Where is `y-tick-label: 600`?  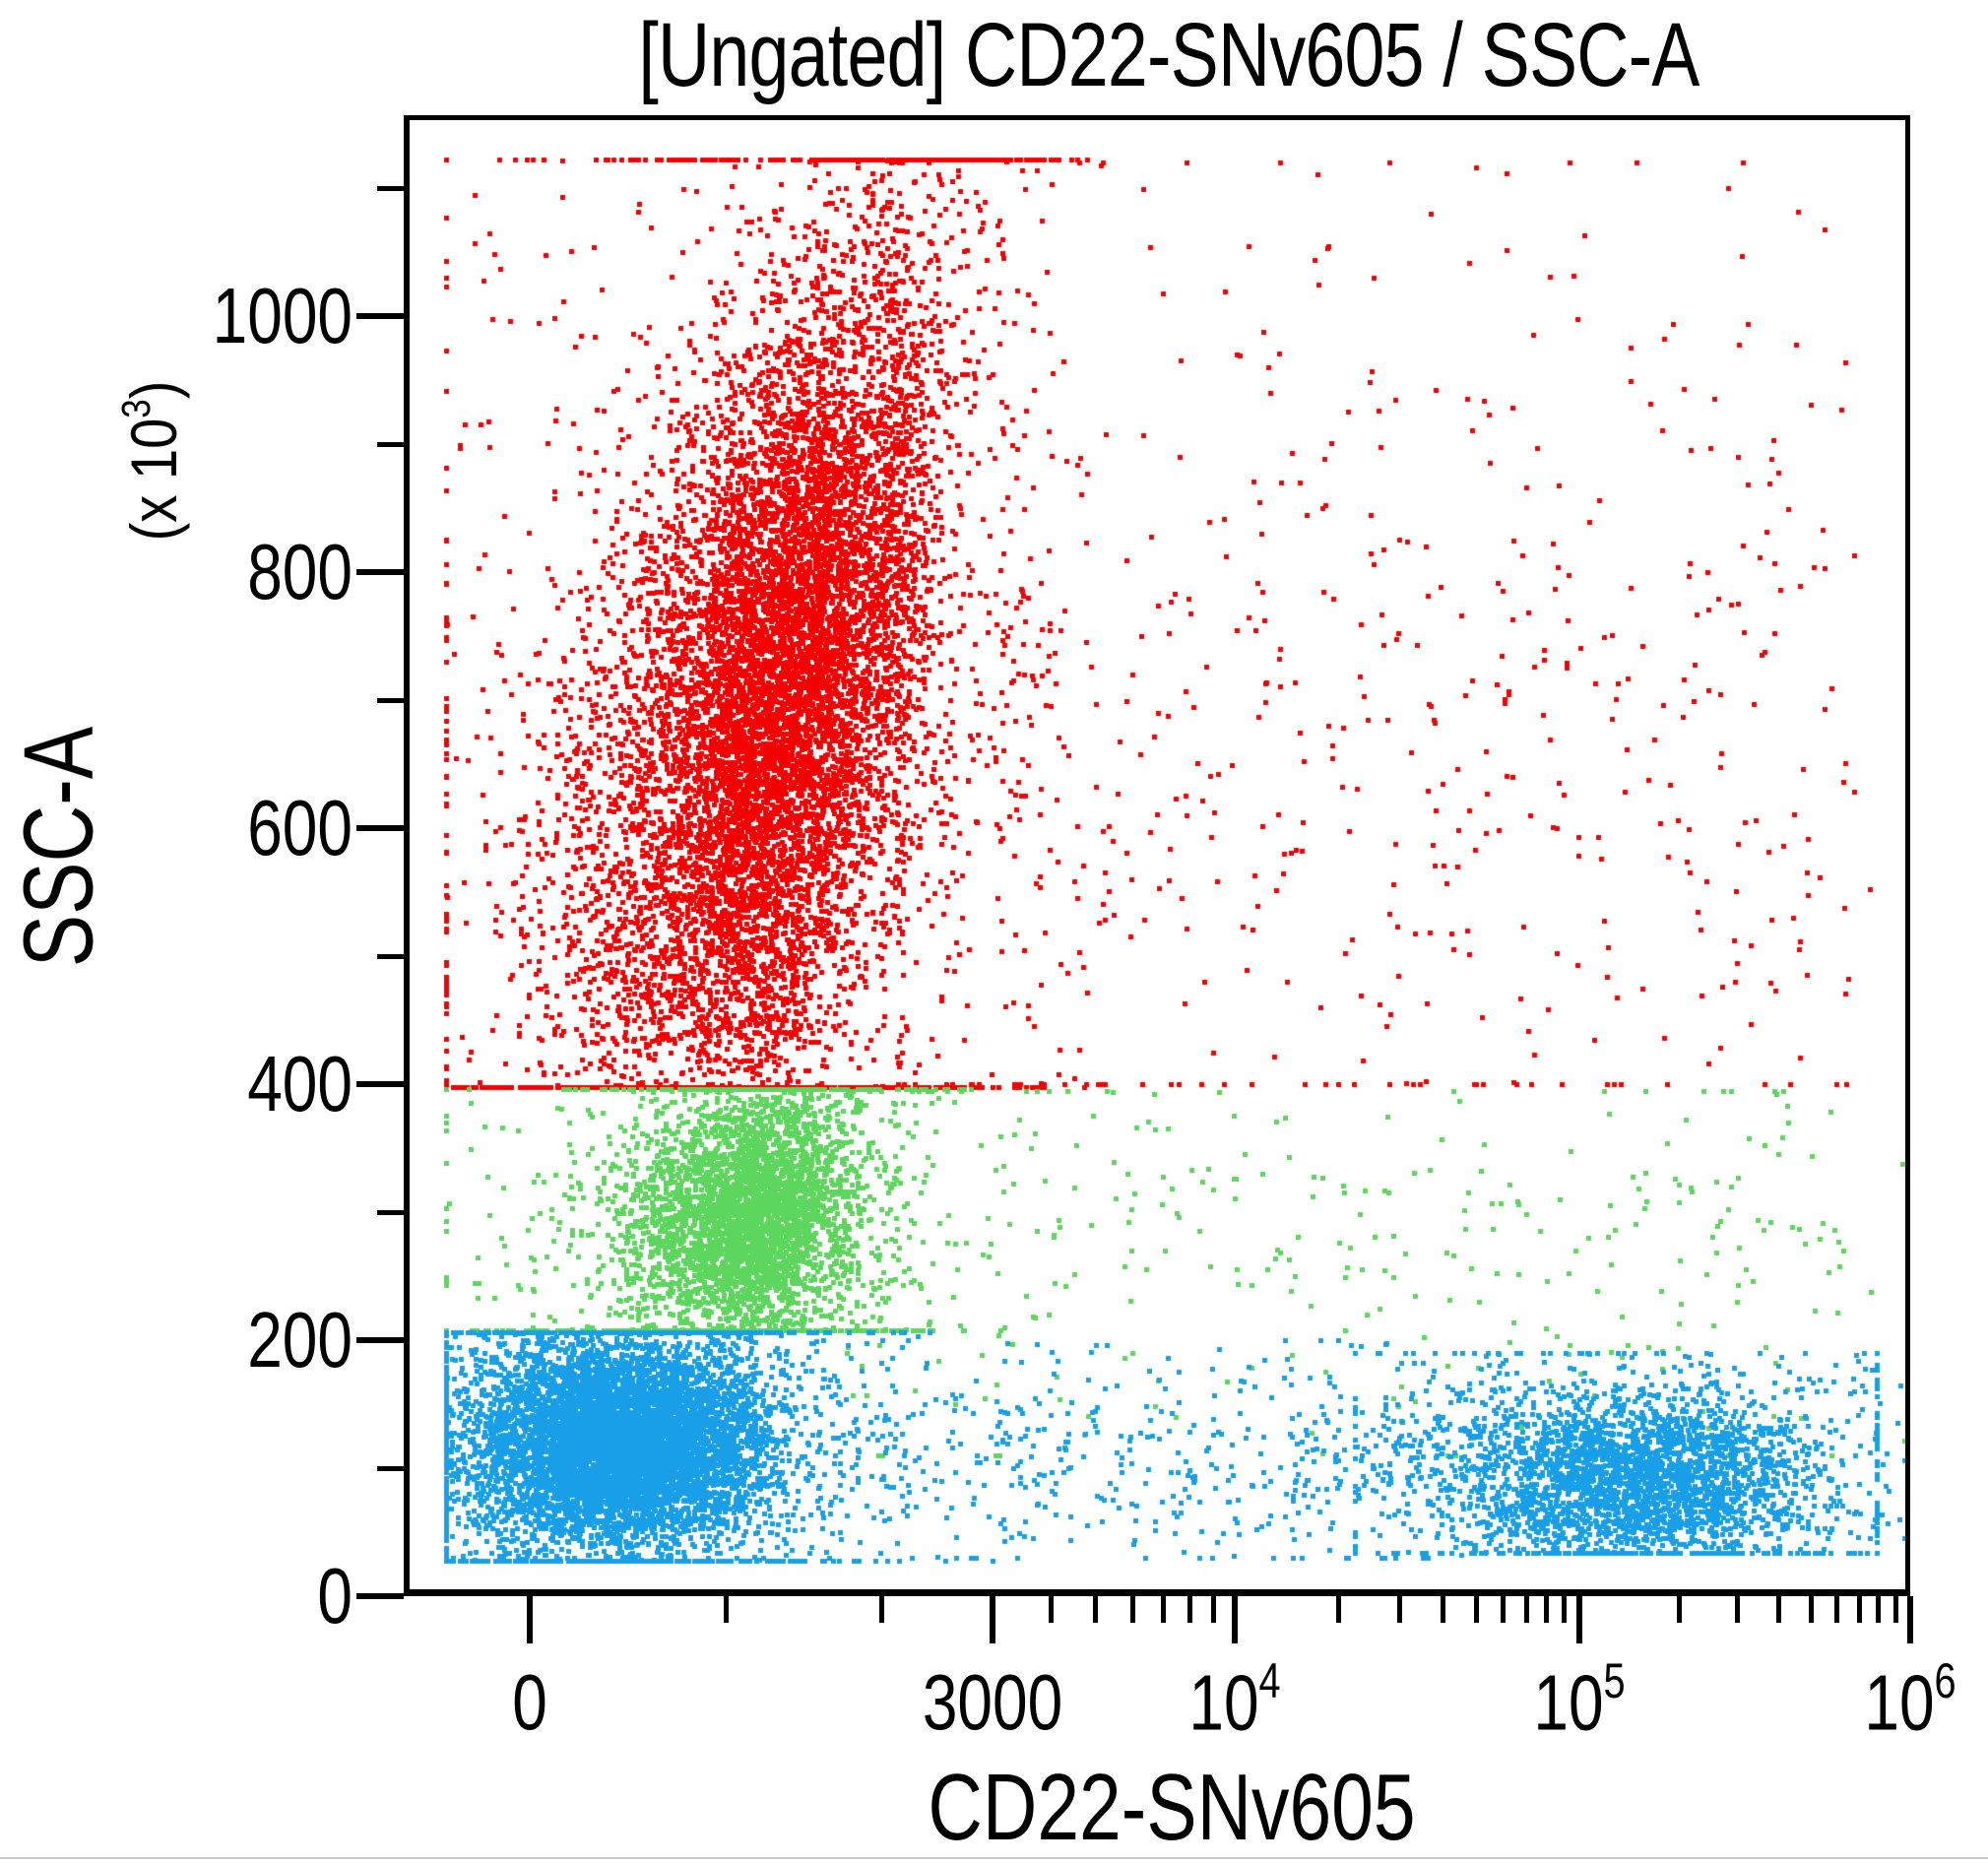 y-tick-label: 600 is located at coordinates (300, 827).